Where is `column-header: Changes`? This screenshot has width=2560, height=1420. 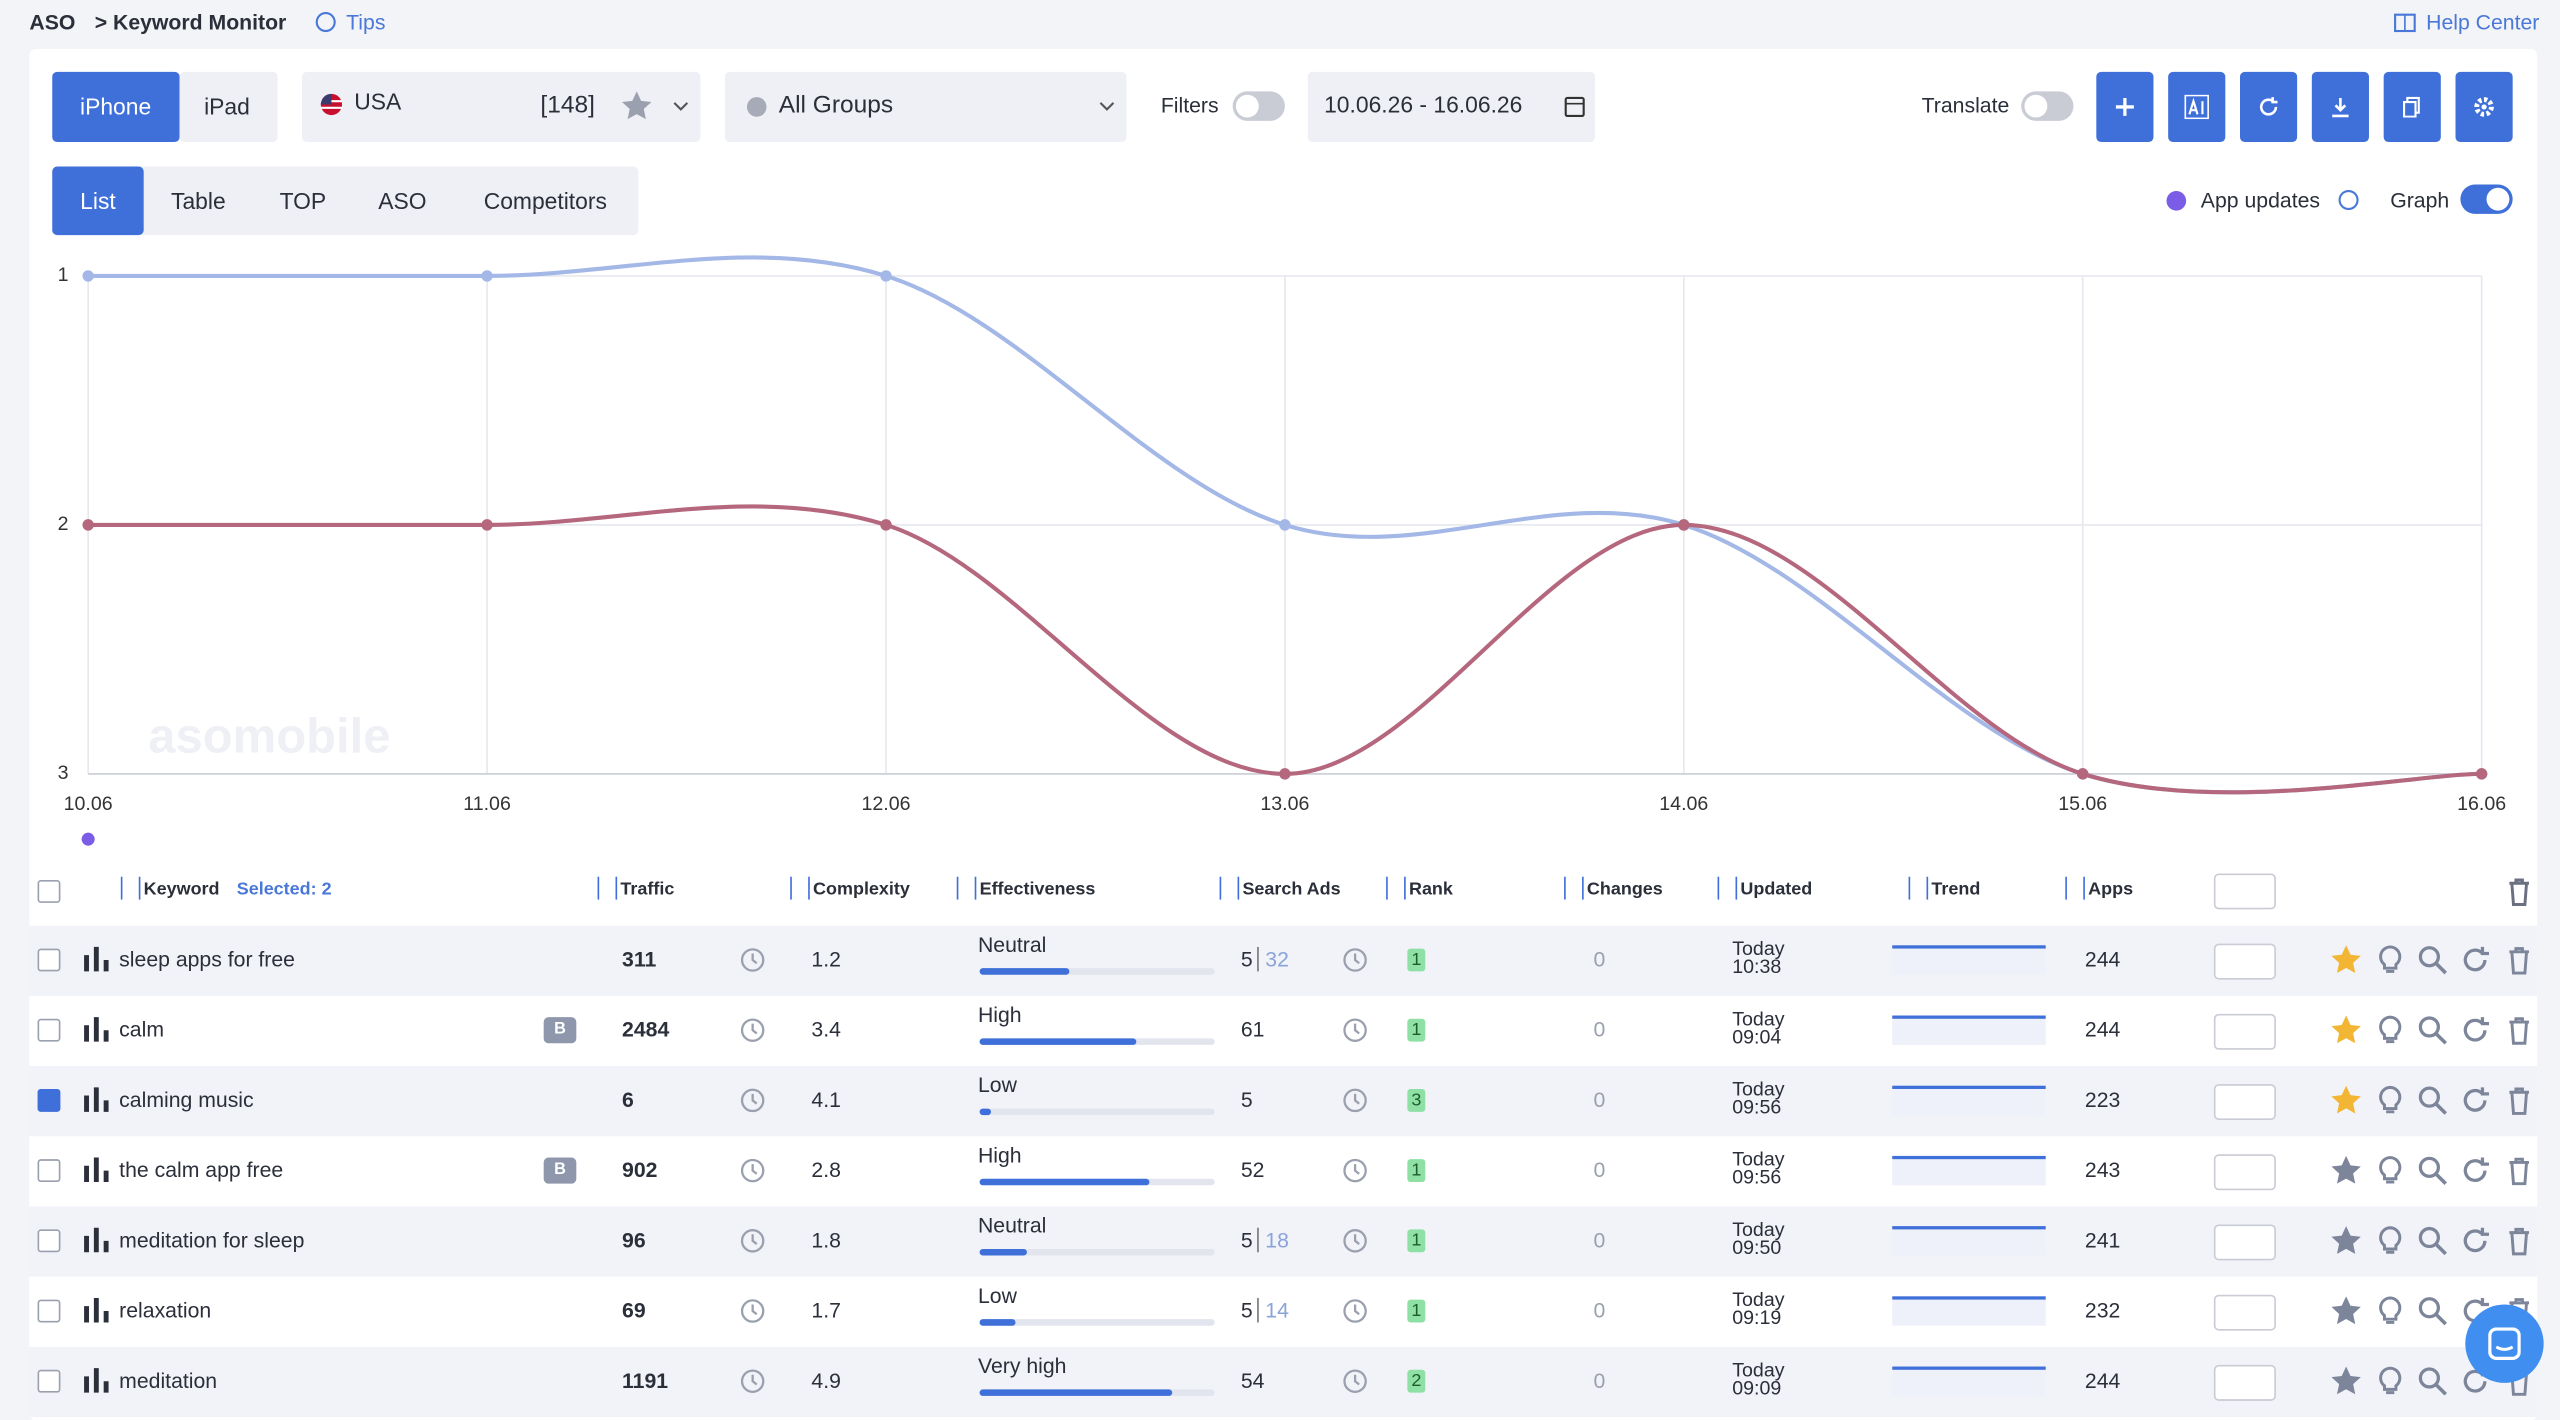 column-header: Changes is located at coordinates (1624, 889).